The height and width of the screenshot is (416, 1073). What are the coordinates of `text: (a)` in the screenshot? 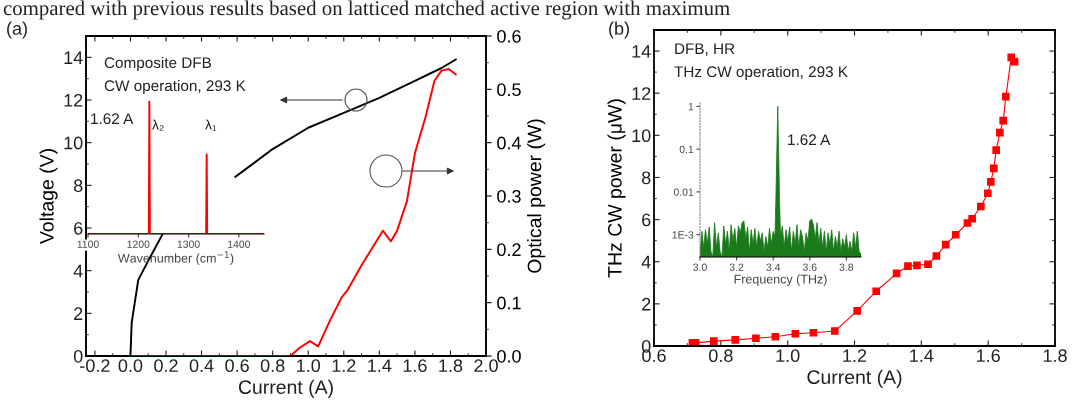 It's located at (17, 30).